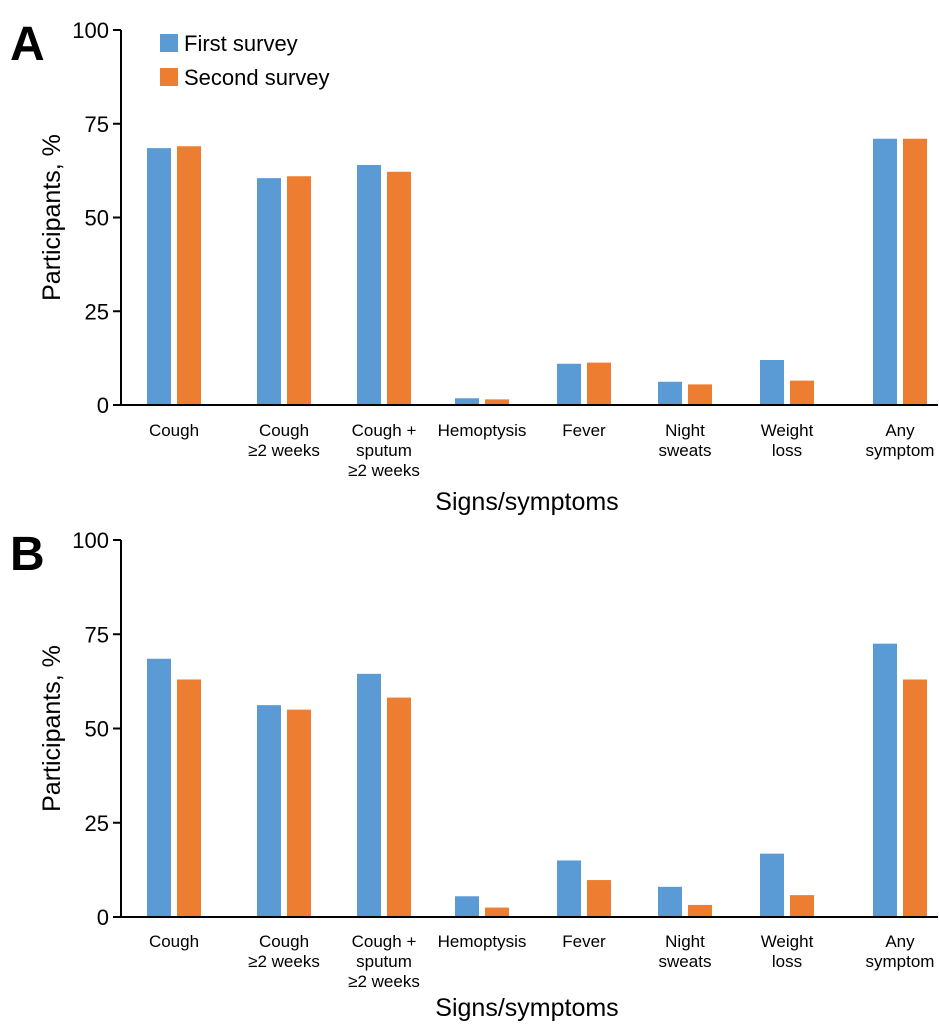 This screenshot has height=1029, width=939. Describe the element at coordinates (27, 554) in the screenshot. I see `panel-letter: B` at that location.